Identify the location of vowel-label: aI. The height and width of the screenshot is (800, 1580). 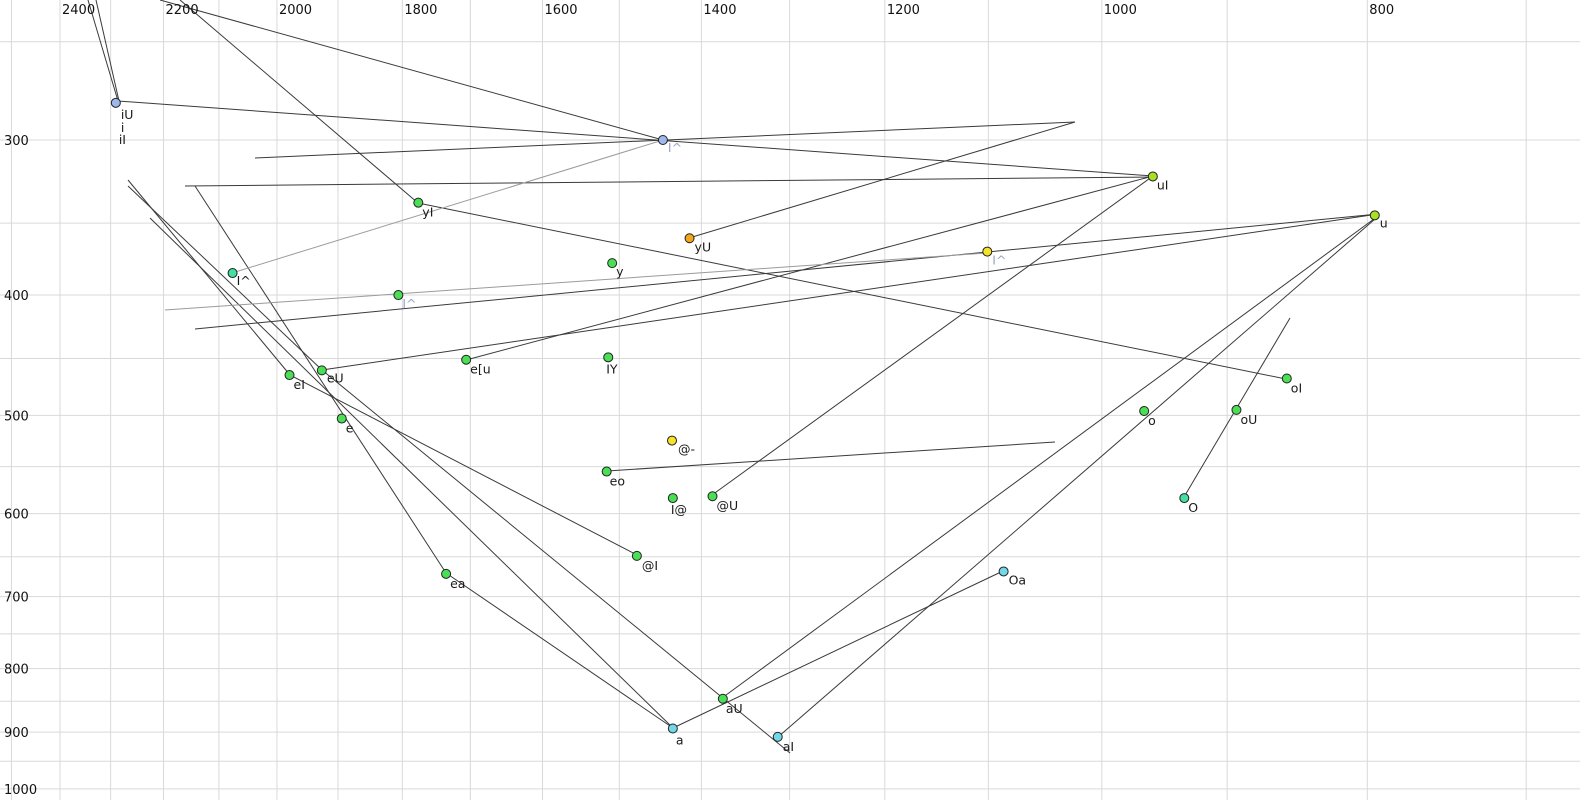
(788, 746).